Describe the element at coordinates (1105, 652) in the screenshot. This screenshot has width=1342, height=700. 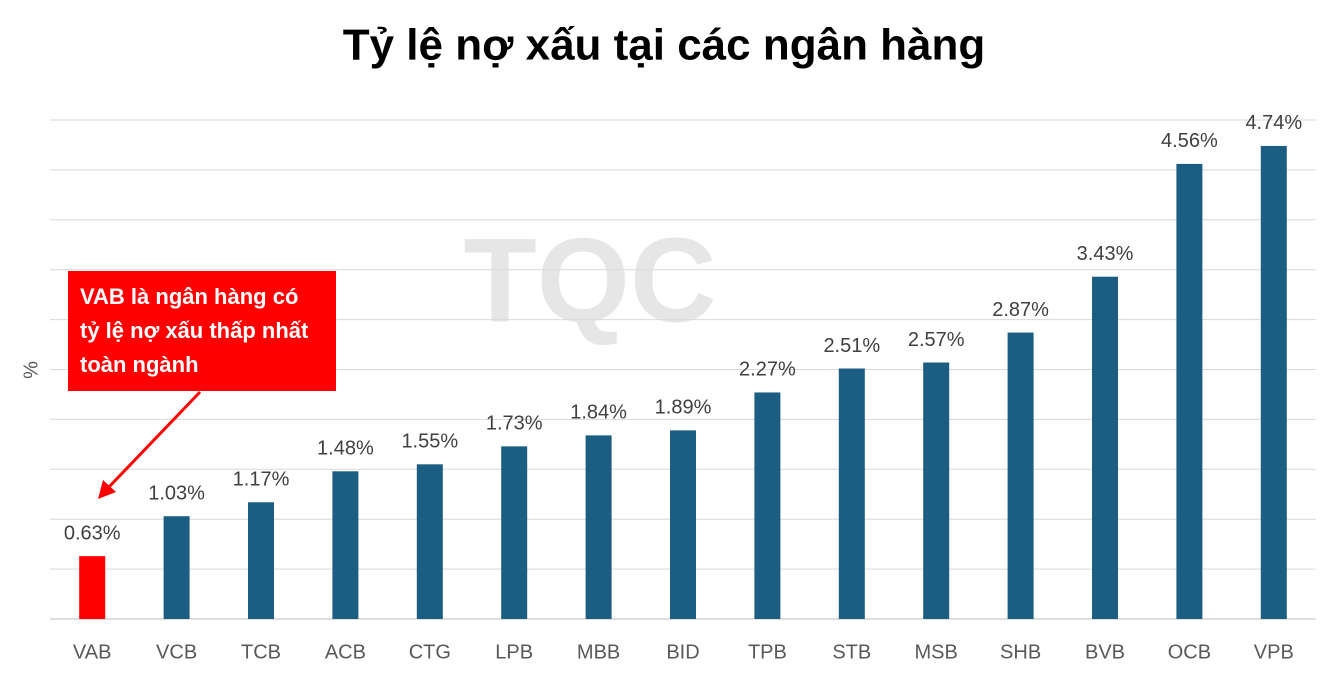
I see `x-tick-label: BVB` at that location.